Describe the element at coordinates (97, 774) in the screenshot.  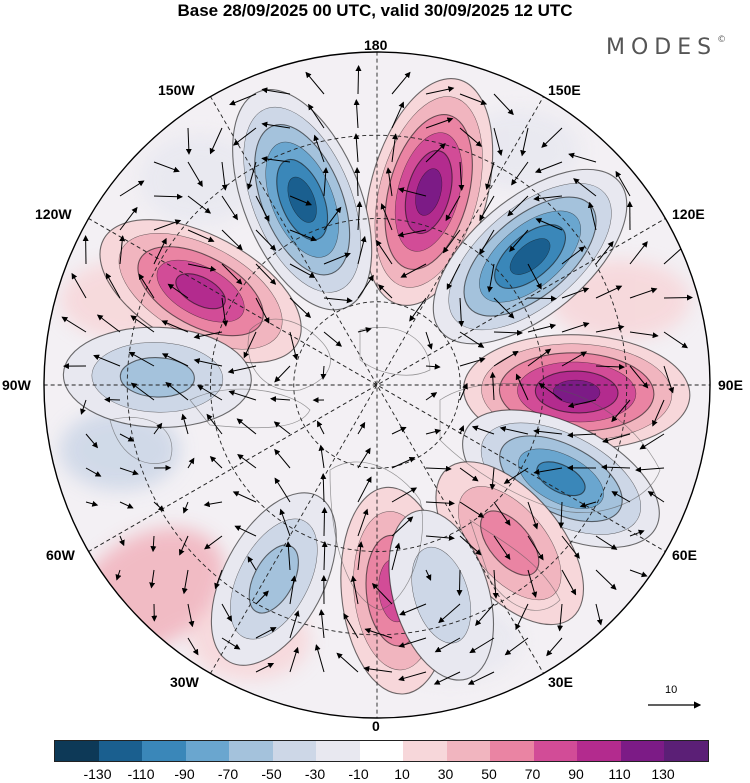
I see `colorbar-tick-label: -130` at that location.